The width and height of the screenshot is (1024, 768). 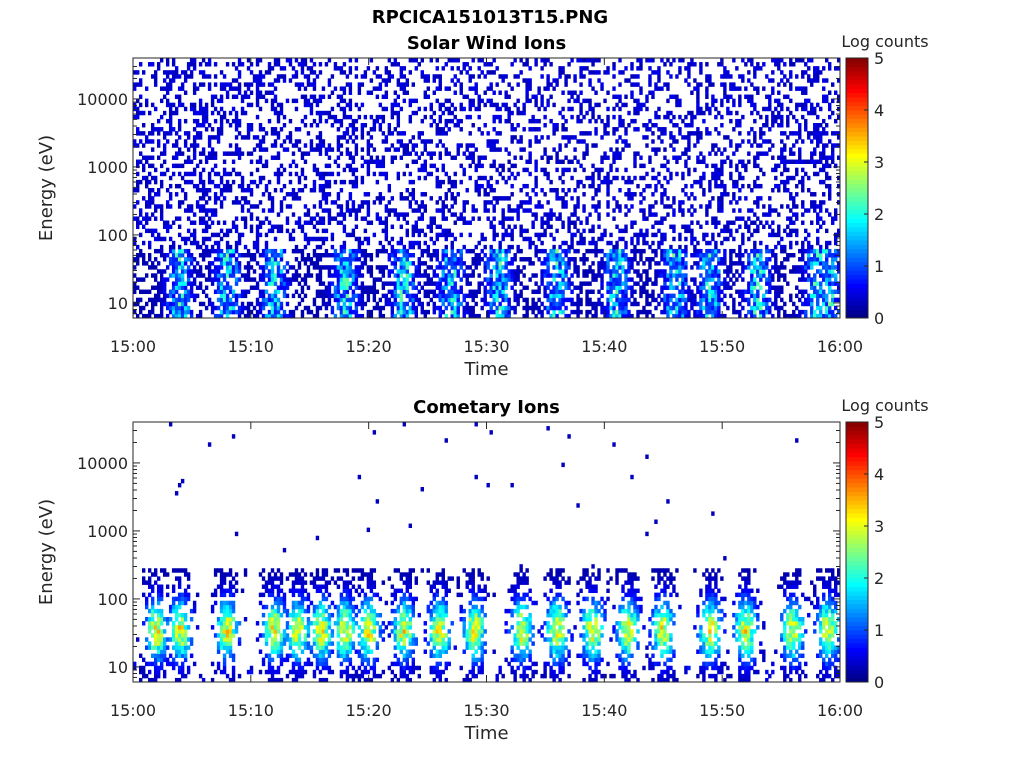 What do you see at coordinates (490, 17) in the screenshot?
I see `figure-title: RPCICA151013T15.PNG` at bounding box center [490, 17].